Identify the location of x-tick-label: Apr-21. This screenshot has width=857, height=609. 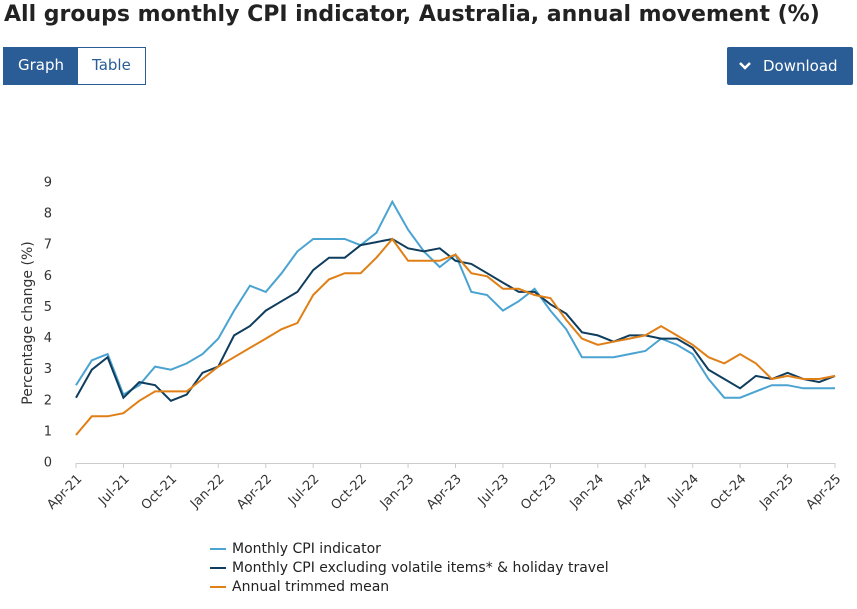
(64, 492).